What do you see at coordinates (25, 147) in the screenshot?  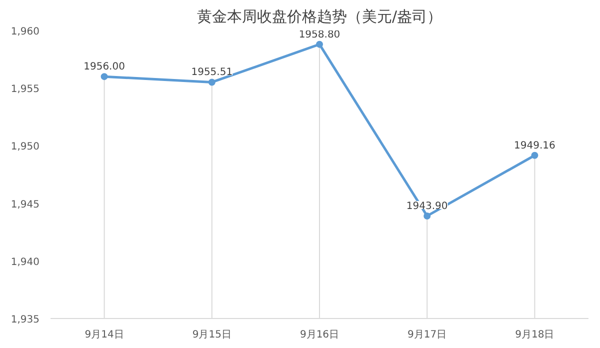 I see `y-tick-label: 1,950` at bounding box center [25, 147].